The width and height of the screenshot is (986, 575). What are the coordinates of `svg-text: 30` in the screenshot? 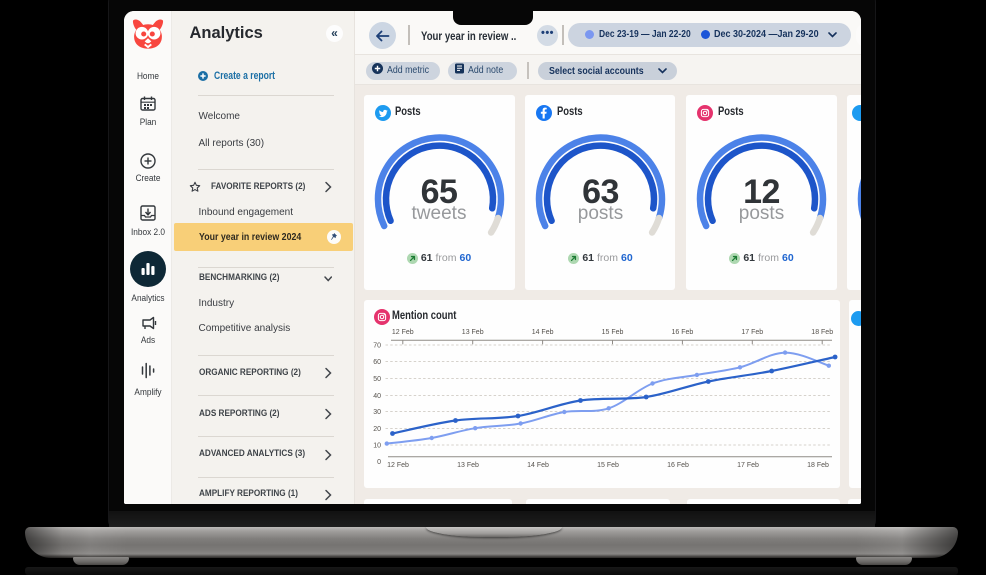 It's located at (377, 412).